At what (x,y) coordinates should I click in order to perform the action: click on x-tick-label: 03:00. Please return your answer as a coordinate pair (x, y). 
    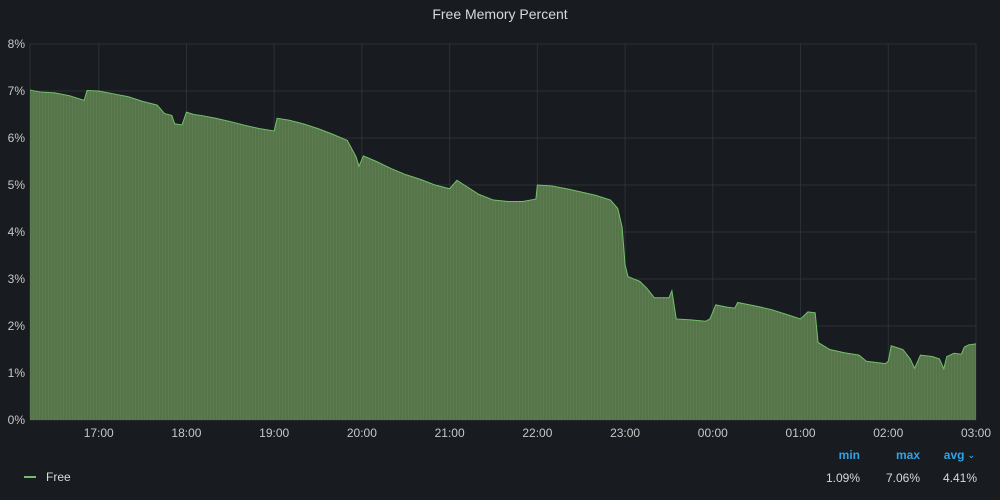
    Looking at the image, I should click on (976, 433).